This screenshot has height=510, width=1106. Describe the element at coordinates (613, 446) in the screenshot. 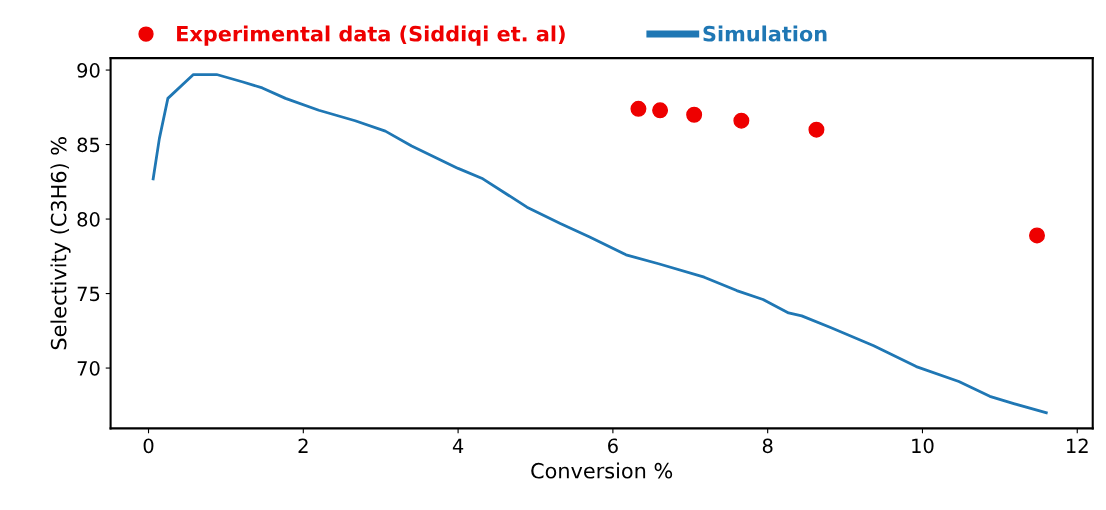

I see `x-tick-label: 6` at that location.